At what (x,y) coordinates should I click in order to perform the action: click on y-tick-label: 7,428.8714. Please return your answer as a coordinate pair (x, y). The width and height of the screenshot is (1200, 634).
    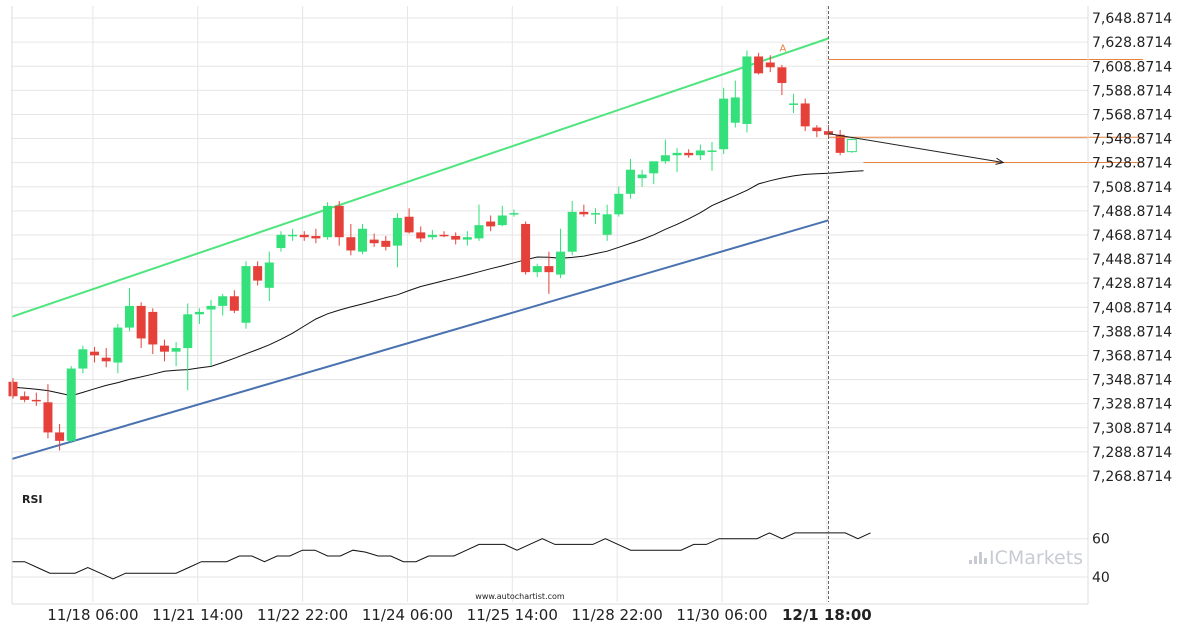
    Looking at the image, I should click on (1132, 284).